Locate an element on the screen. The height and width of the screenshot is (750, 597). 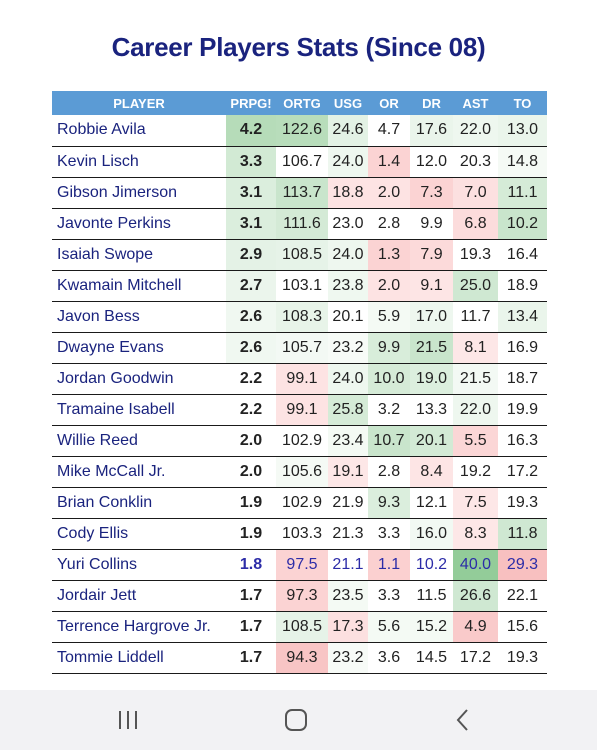
usg-cell: 18.8 is located at coordinates (348, 193).